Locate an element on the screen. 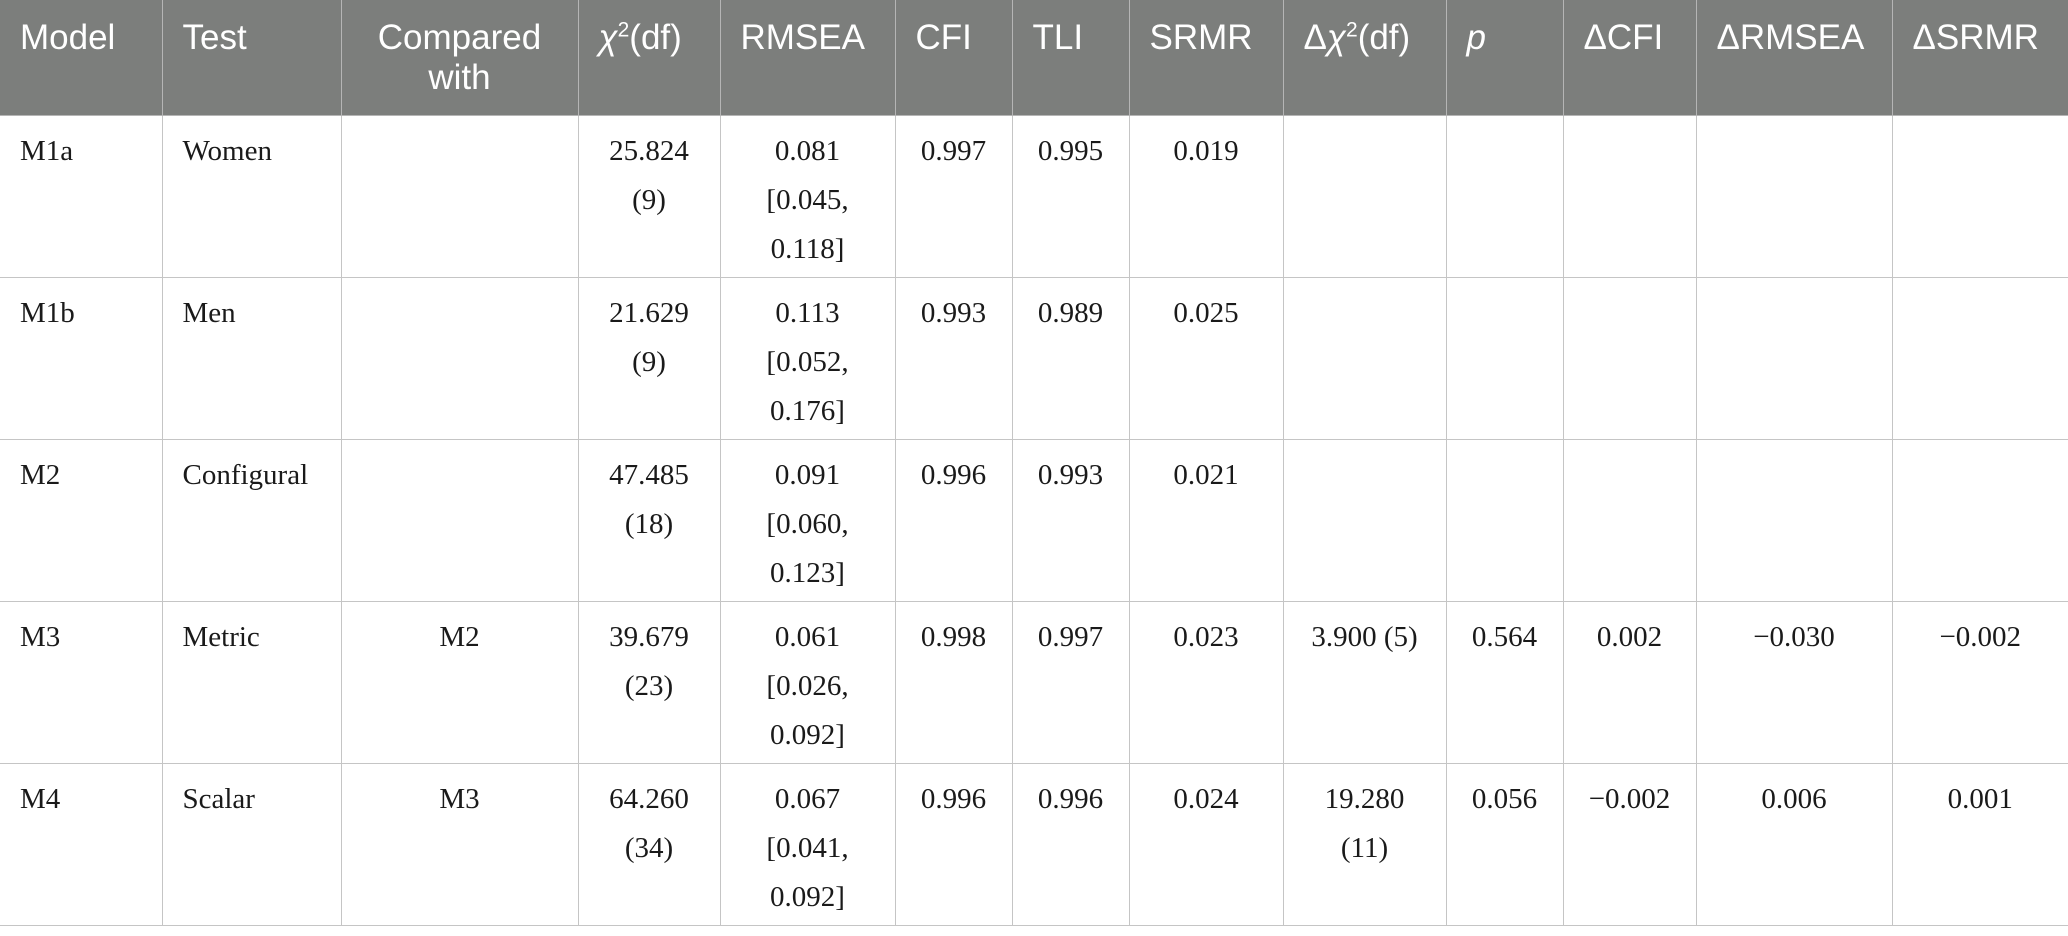 The height and width of the screenshot is (936, 2068). header-model: Model is located at coordinates (81, 58).